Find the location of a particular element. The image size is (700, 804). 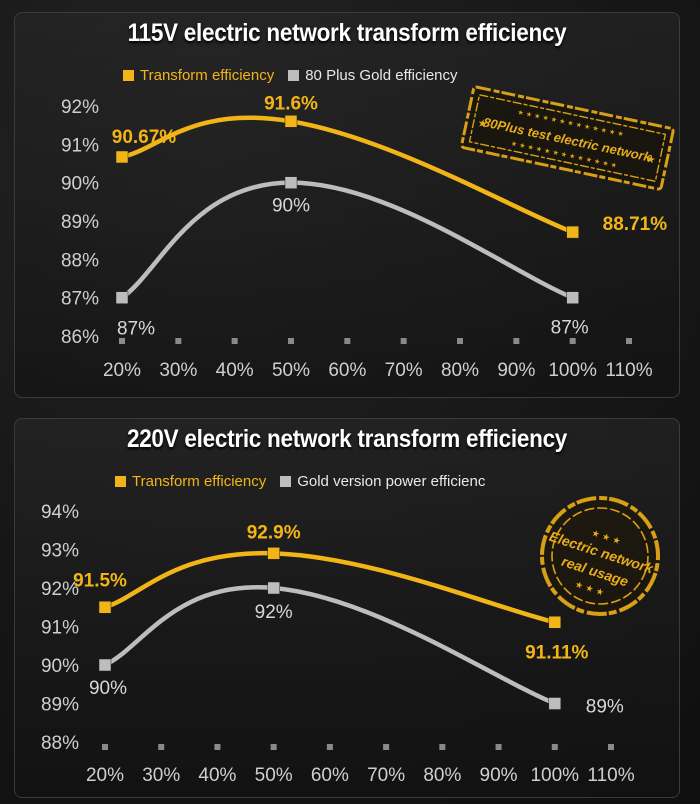

y-tick-label: 93% is located at coordinates (60, 551).